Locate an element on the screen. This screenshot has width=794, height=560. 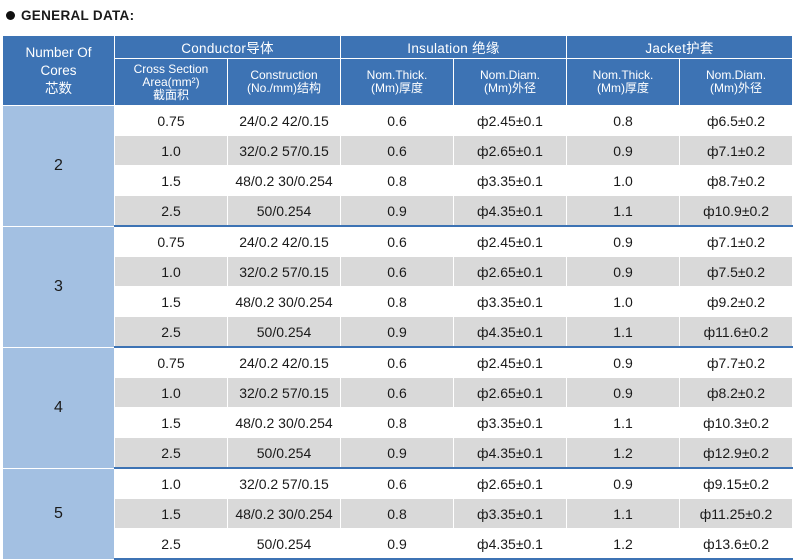
header-jacket-diameter: Nom.Diam. (Mm)外径 is located at coordinates (736, 82).